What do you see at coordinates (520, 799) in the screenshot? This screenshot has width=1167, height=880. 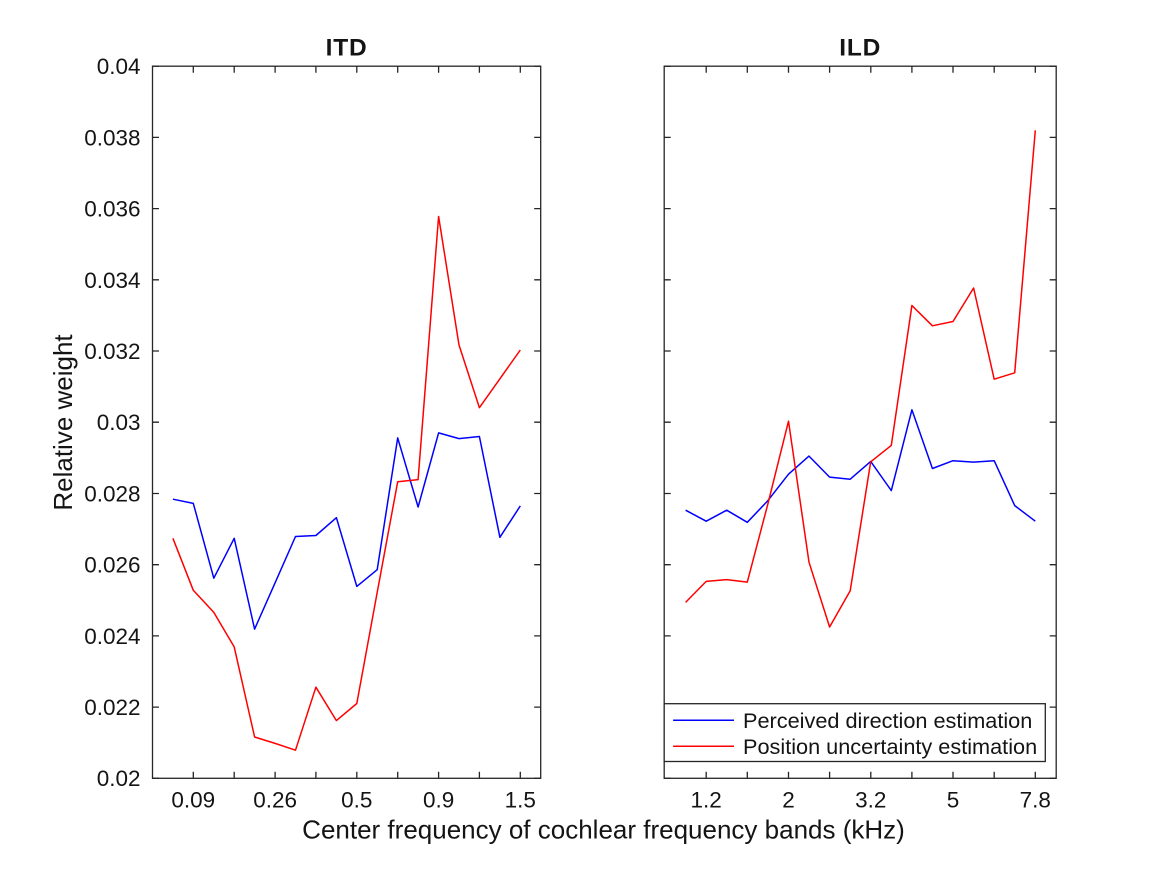 I see `svg-text: 1.5` at bounding box center [520, 799].